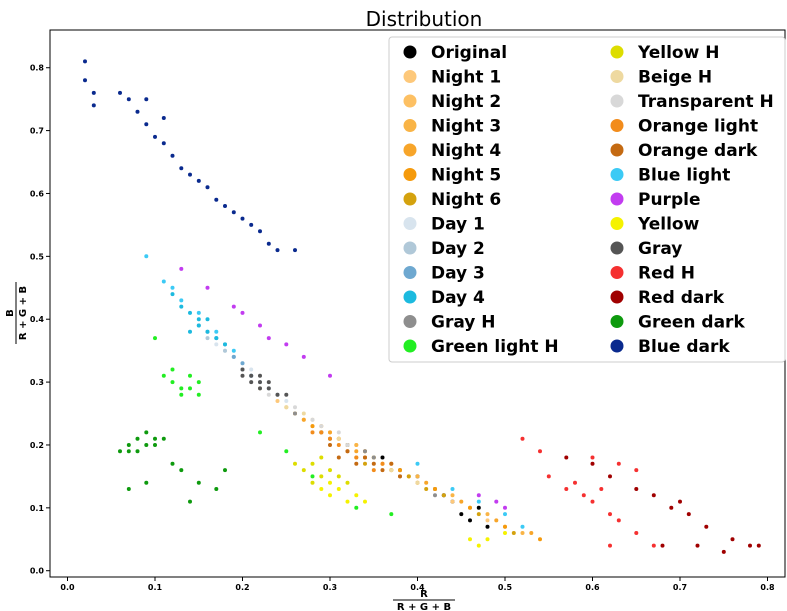  What do you see at coordinates (40, 320) in the screenshot?
I see `y-axis: 0.0 0.1 0.2 0.3 0.4 0.5 0.6 0.7 0.8` at bounding box center [40, 320].